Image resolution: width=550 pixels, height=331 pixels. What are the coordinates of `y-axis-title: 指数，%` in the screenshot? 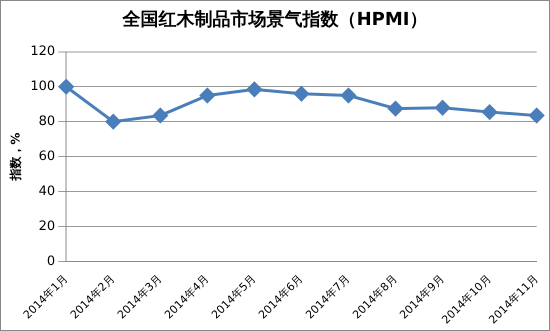 It's located at (15, 157).